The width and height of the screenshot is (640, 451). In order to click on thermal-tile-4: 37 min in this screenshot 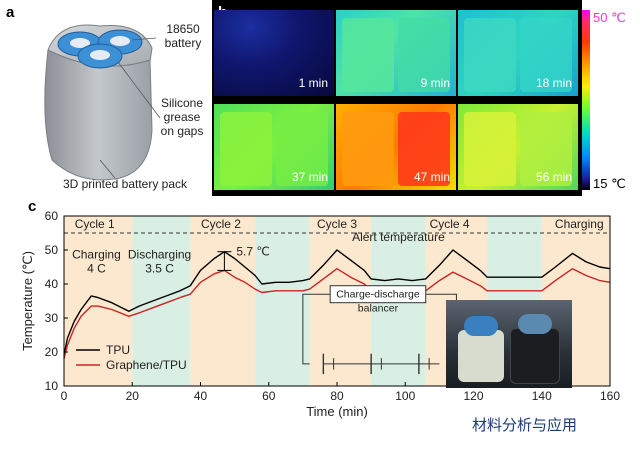, I will do `click(274, 147)`.